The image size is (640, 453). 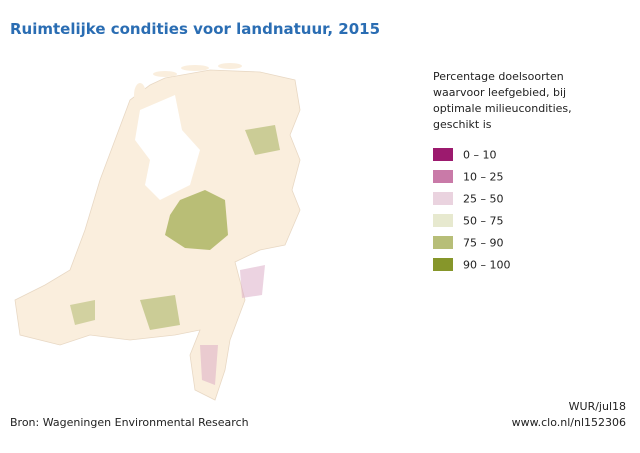 What do you see at coordinates (129, 422) in the screenshot?
I see `source: Bron: Wageningen Environmental Research` at bounding box center [129, 422].